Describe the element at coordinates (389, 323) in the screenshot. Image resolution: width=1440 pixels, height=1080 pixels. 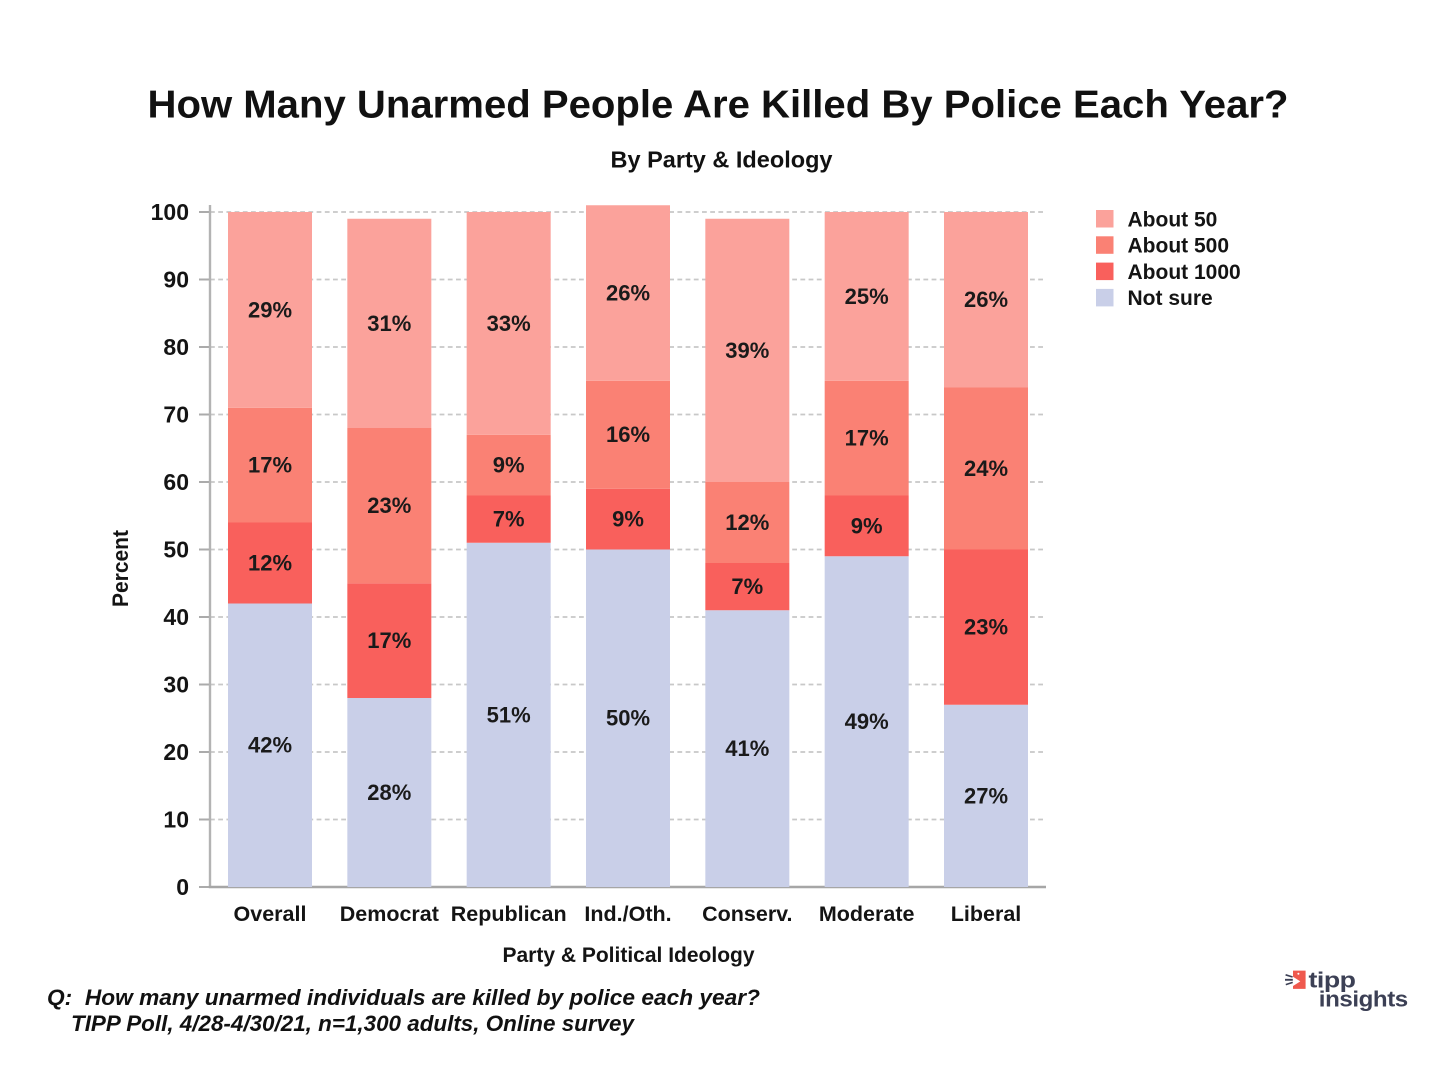
I see `svg-text: 31%` at that location.